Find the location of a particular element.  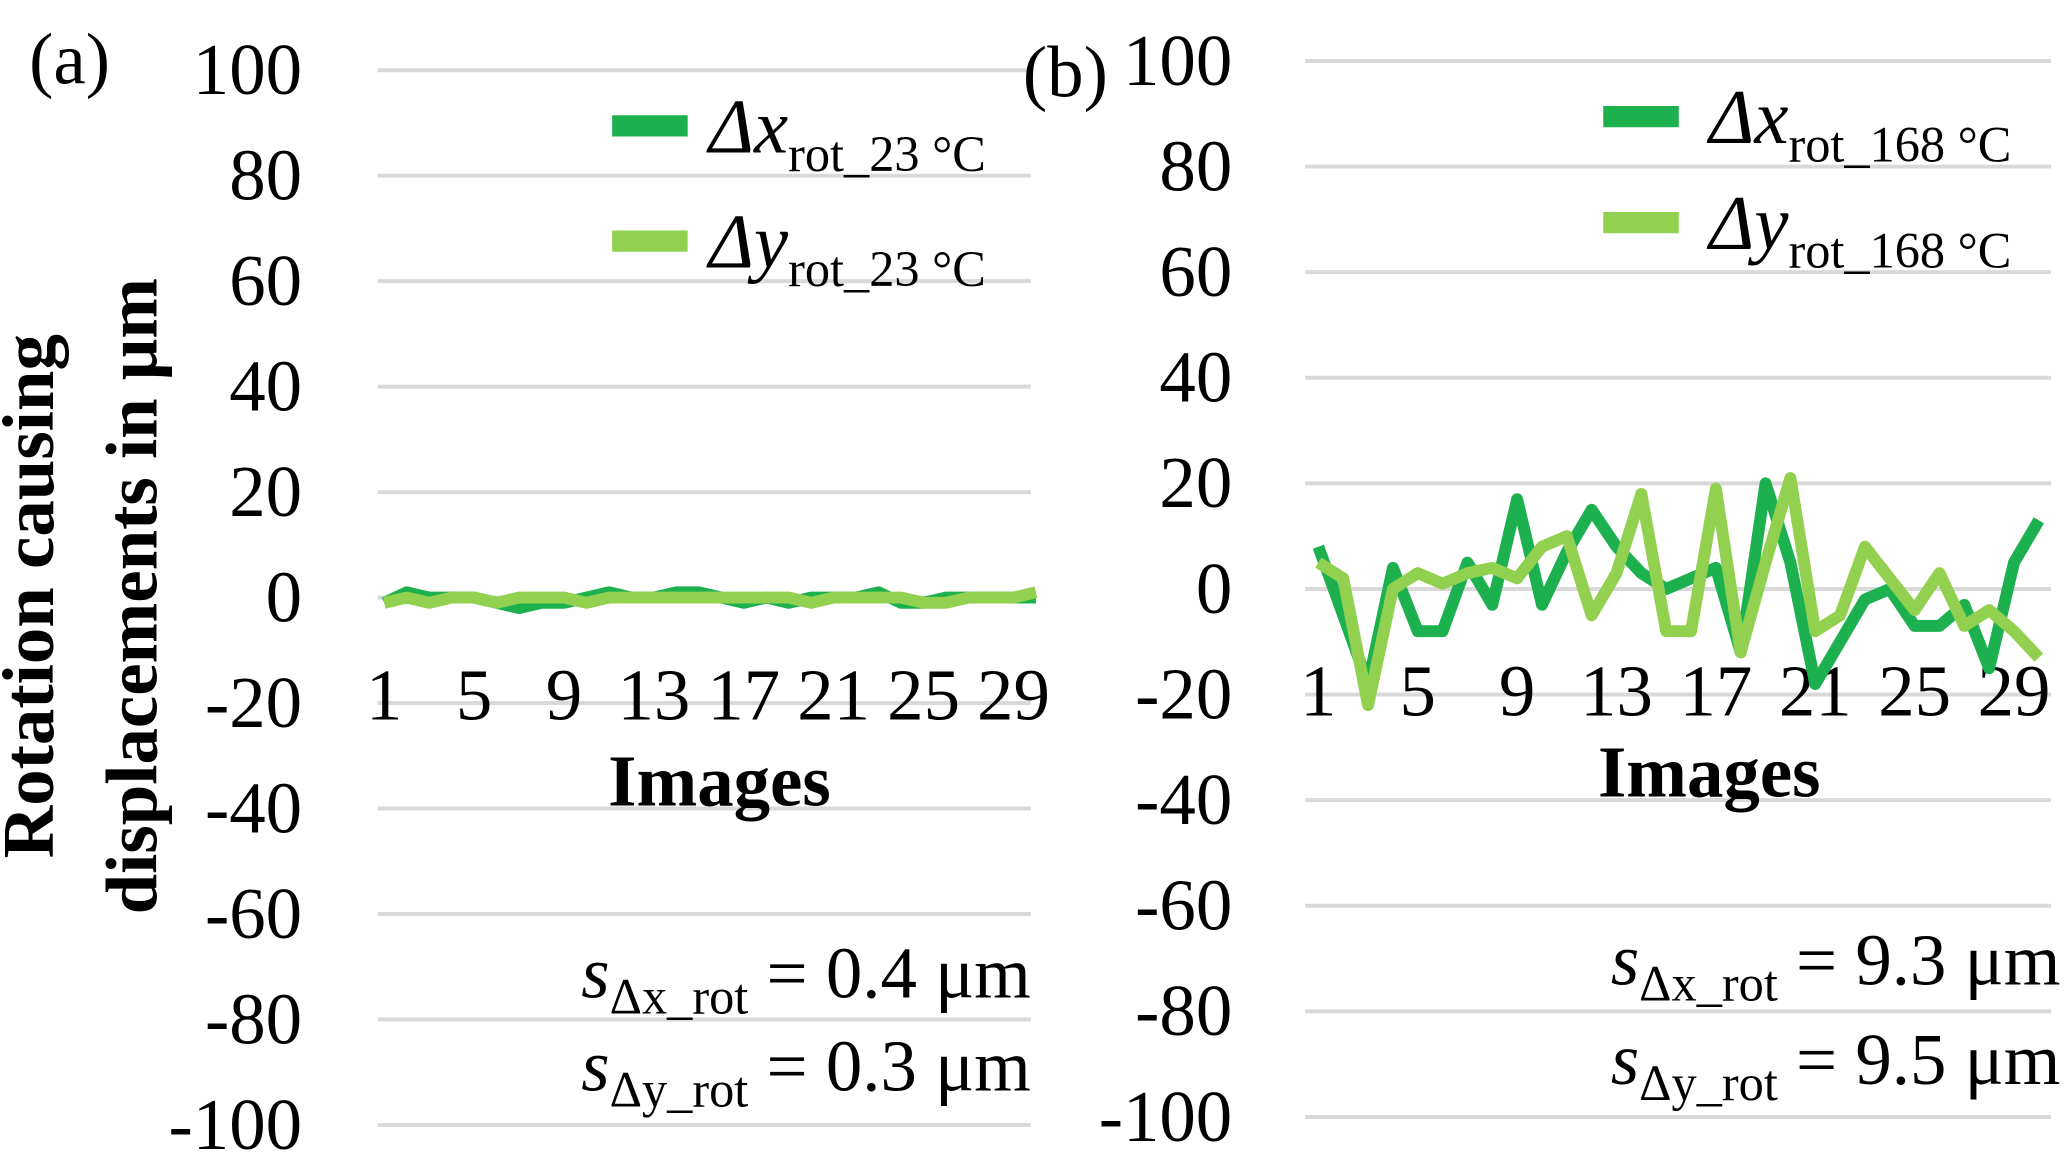

annotation: sΔx_rot = 9.3 μm is located at coordinates (1836, 965).